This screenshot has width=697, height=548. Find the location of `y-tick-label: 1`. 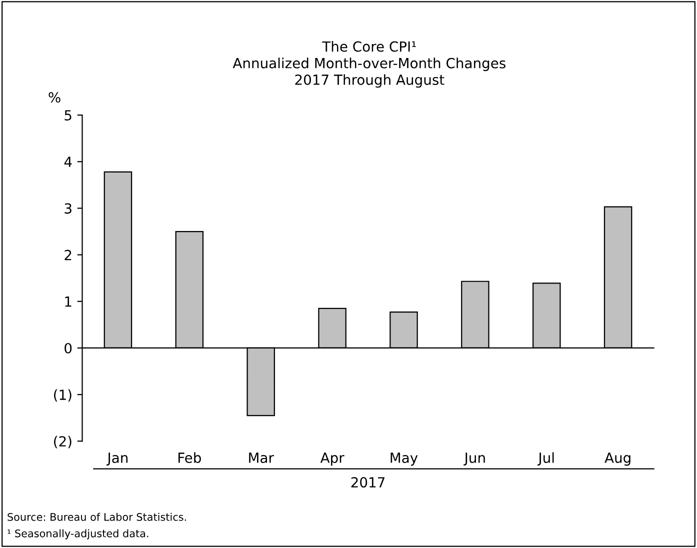

y-tick-label: 1 is located at coordinates (68, 301).